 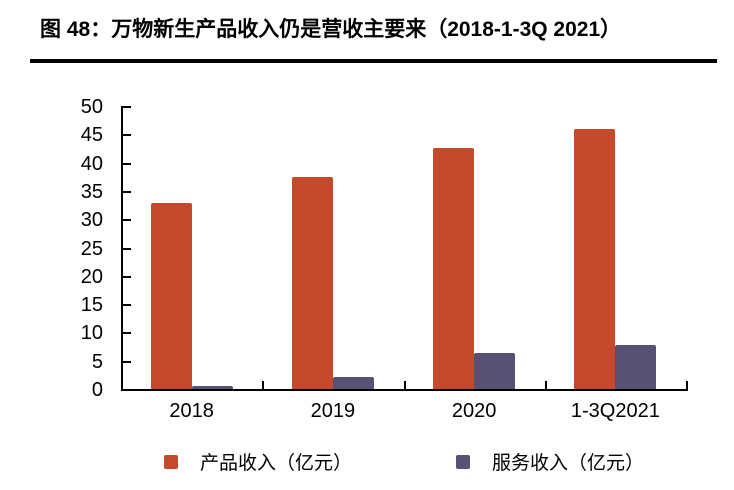 What do you see at coordinates (404, 390) in the screenshot?
I see `x-axis-line` at bounding box center [404, 390].